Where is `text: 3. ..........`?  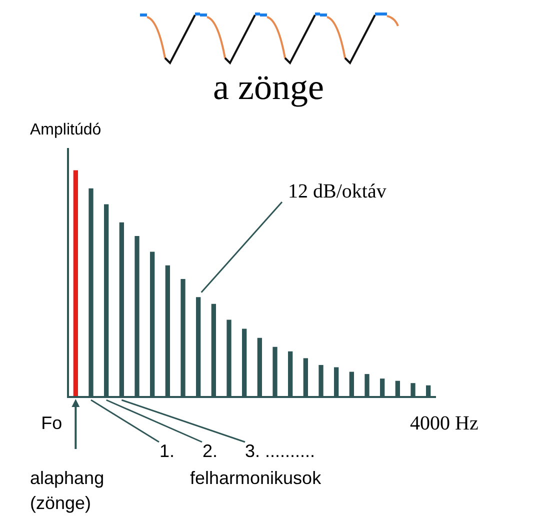
text: 3. .......... is located at coordinates (280, 450).